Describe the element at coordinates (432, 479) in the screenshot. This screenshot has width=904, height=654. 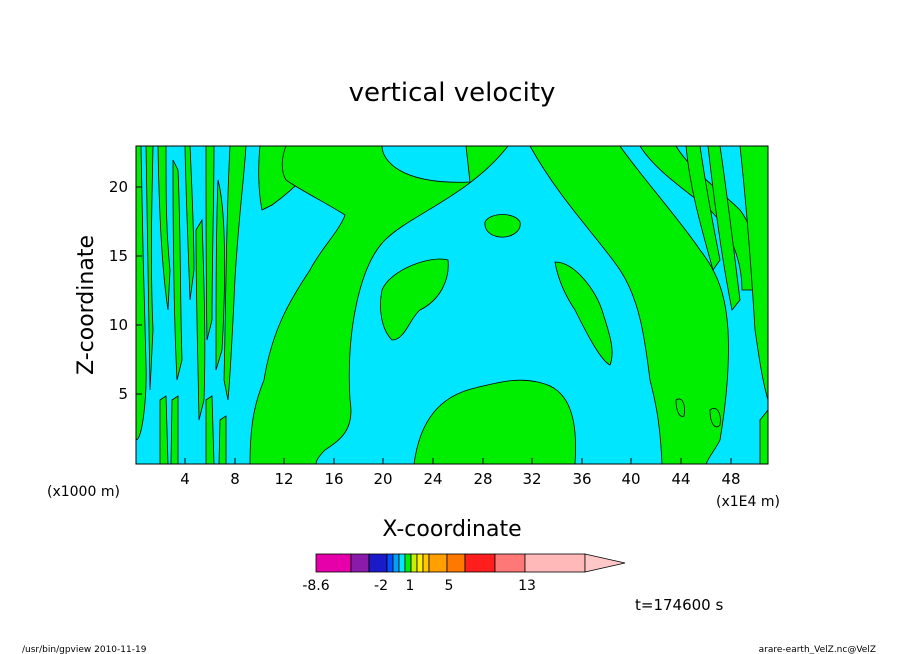
I see `x-tick-label: 24` at that location.